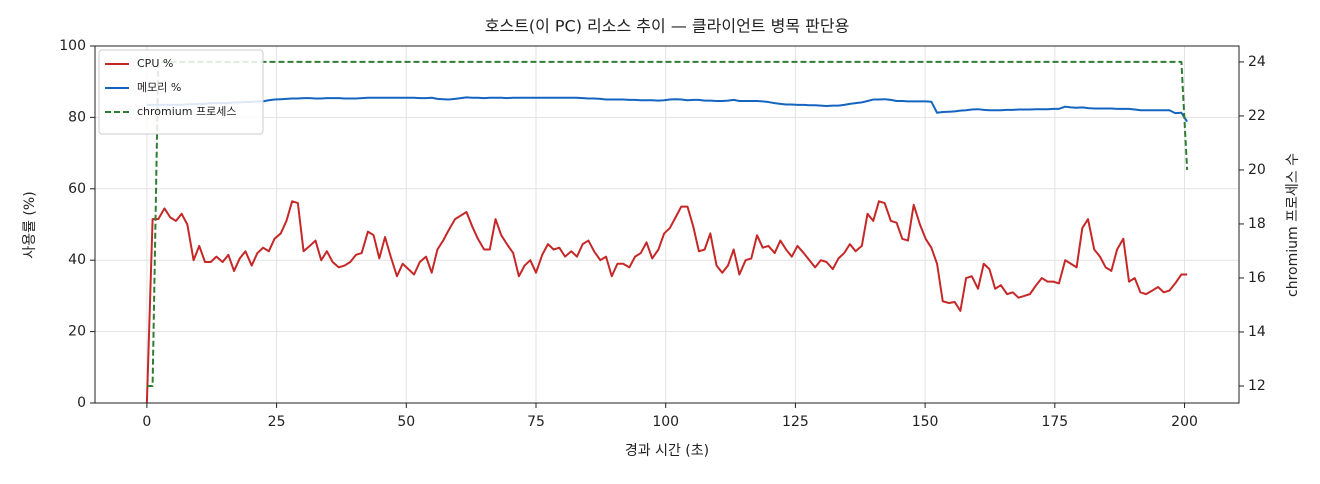 Image resolution: width=1320 pixels, height=484 pixels. Describe the element at coordinates (667, 26) in the screenshot. I see `chart-title: 호스트(이 PC) 리소스 추이 — 클라이언트 병목 판단용` at that location.